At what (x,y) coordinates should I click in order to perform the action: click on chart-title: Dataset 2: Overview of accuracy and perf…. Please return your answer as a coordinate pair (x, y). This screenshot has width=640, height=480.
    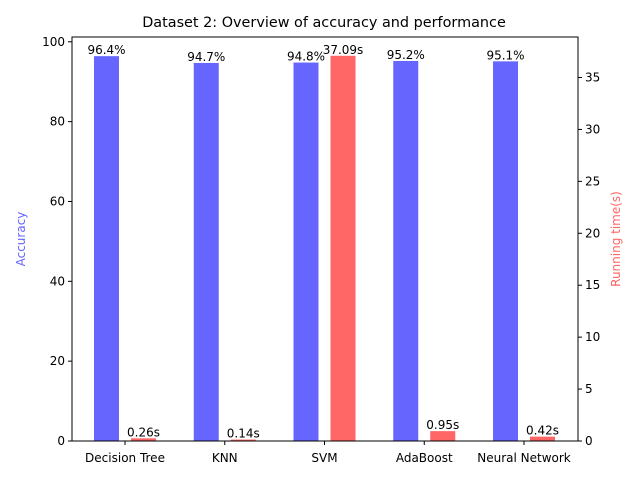
    Looking at the image, I should click on (324, 23).